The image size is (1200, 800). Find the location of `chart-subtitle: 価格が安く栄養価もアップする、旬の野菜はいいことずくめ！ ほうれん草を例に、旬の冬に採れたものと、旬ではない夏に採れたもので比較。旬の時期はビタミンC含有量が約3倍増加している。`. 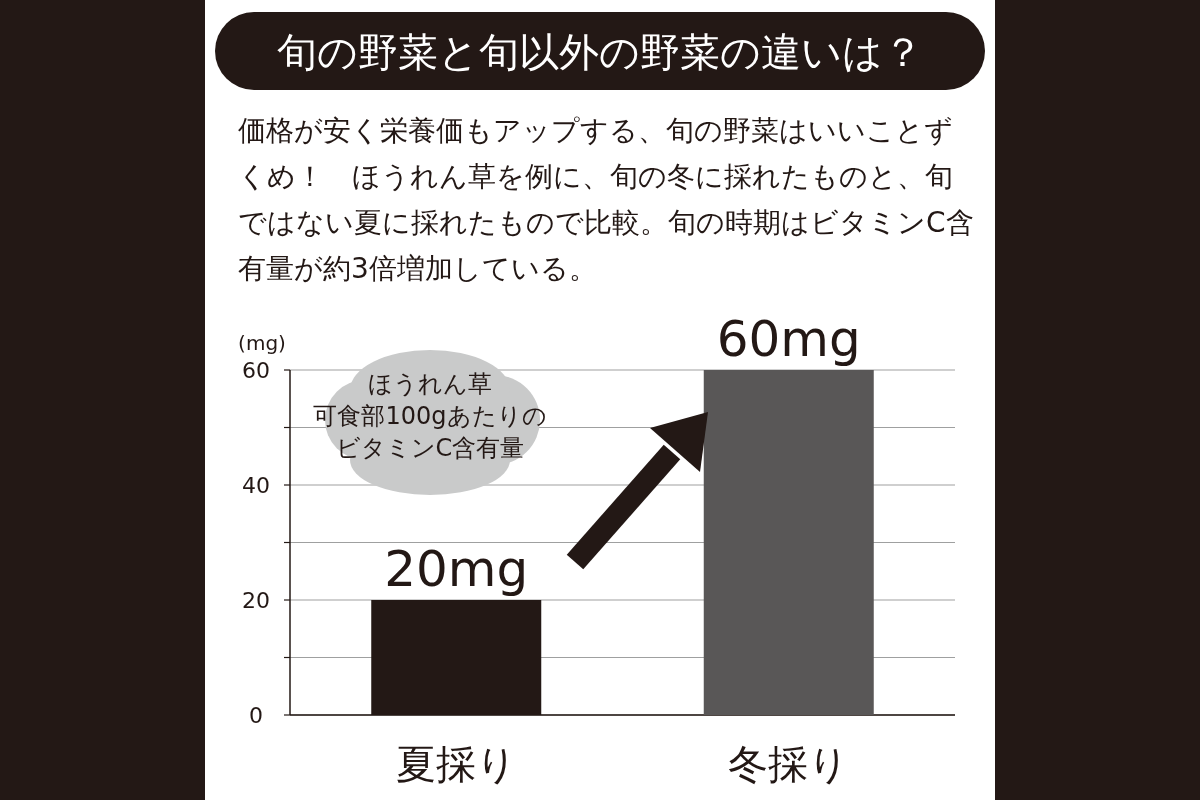

chart-subtitle: 価格が安く栄養価もアップする、旬の野菜はいいことずくめ！ ほうれん草を例に、旬の冬に採れたものと、旬ではない夏に採れたもので比較。旬の時期はビタミンC含有量が約3倍増加している。 is located at coordinates (606, 199).